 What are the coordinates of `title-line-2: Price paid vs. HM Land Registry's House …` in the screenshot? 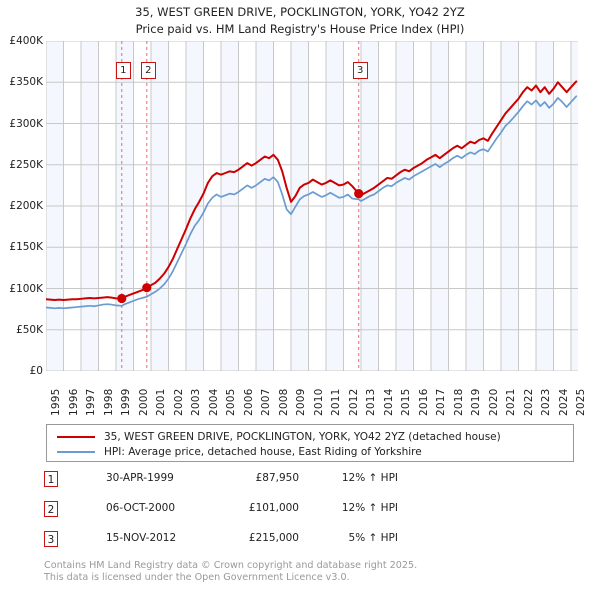 It's located at (300, 29).